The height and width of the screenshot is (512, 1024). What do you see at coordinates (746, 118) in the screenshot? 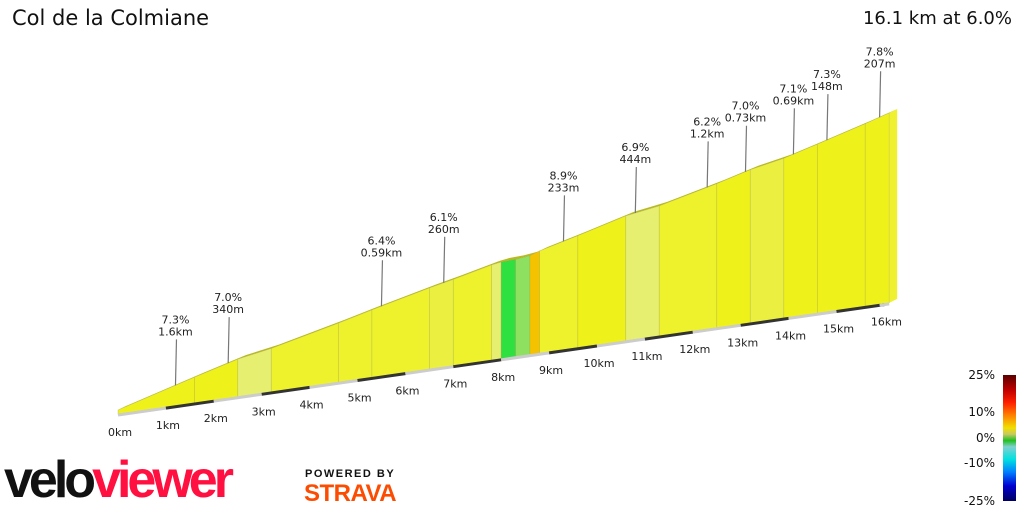
I see `annotation-length: 0.73km` at bounding box center [746, 118].